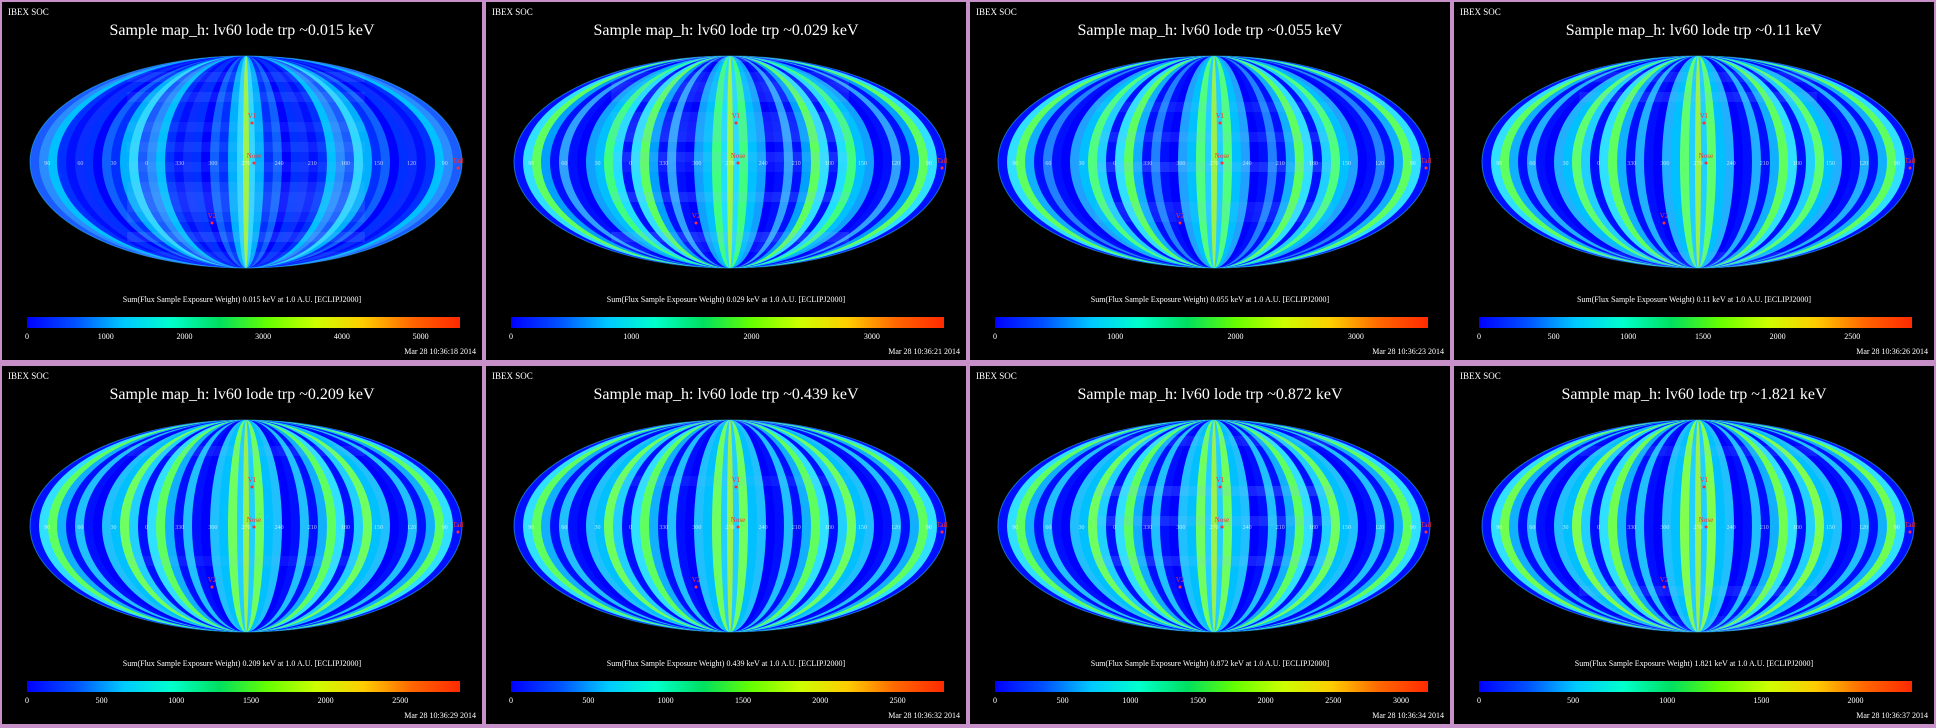 This screenshot has width=1936, height=728. What do you see at coordinates (897, 700) in the screenshot?
I see `colorbar-tick-label: 2500` at bounding box center [897, 700].